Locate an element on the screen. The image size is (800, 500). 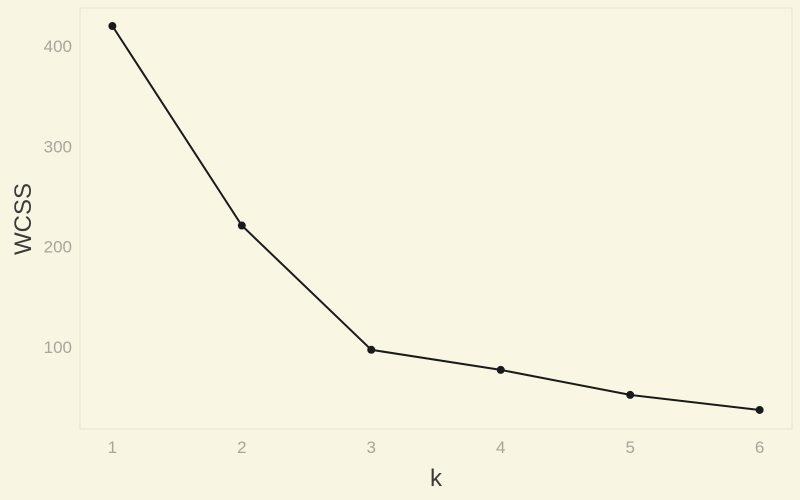
x-axis-title: k is located at coordinates (436, 478).